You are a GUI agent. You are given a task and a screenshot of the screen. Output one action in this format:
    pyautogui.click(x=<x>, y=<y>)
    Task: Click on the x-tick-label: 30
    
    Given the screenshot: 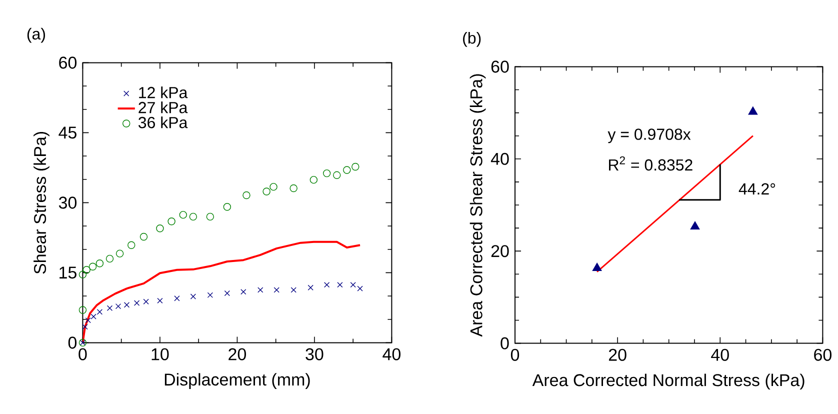 What is the action you would take?
    pyautogui.click(x=315, y=354)
    